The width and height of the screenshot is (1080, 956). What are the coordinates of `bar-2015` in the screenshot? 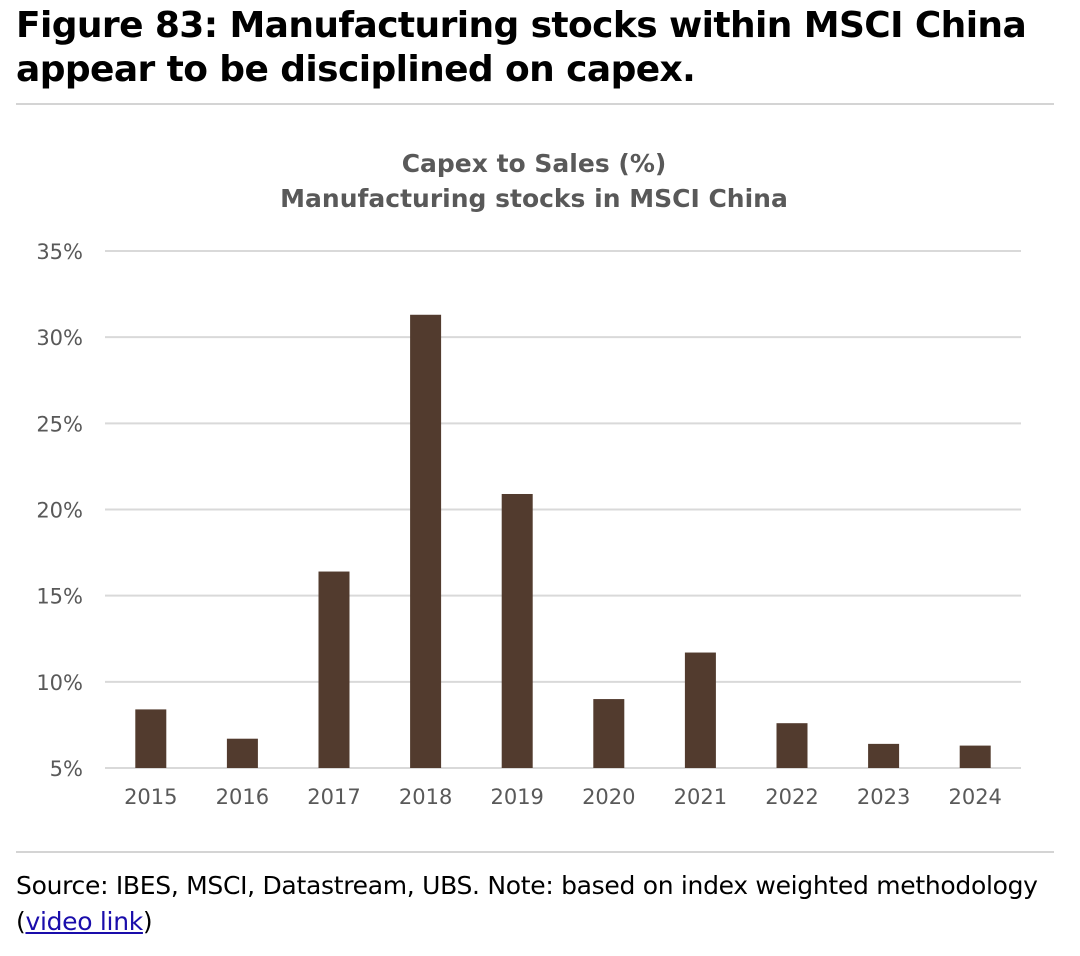 It's located at (151, 738).